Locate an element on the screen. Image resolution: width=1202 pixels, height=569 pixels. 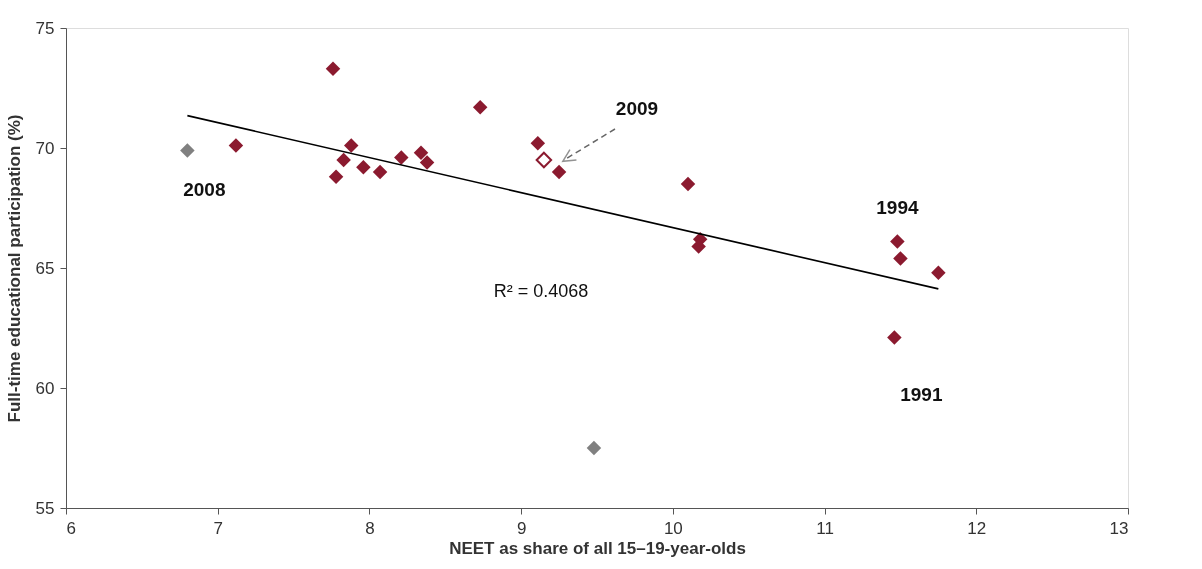
x-tick-label: 9 is located at coordinates (521, 528).